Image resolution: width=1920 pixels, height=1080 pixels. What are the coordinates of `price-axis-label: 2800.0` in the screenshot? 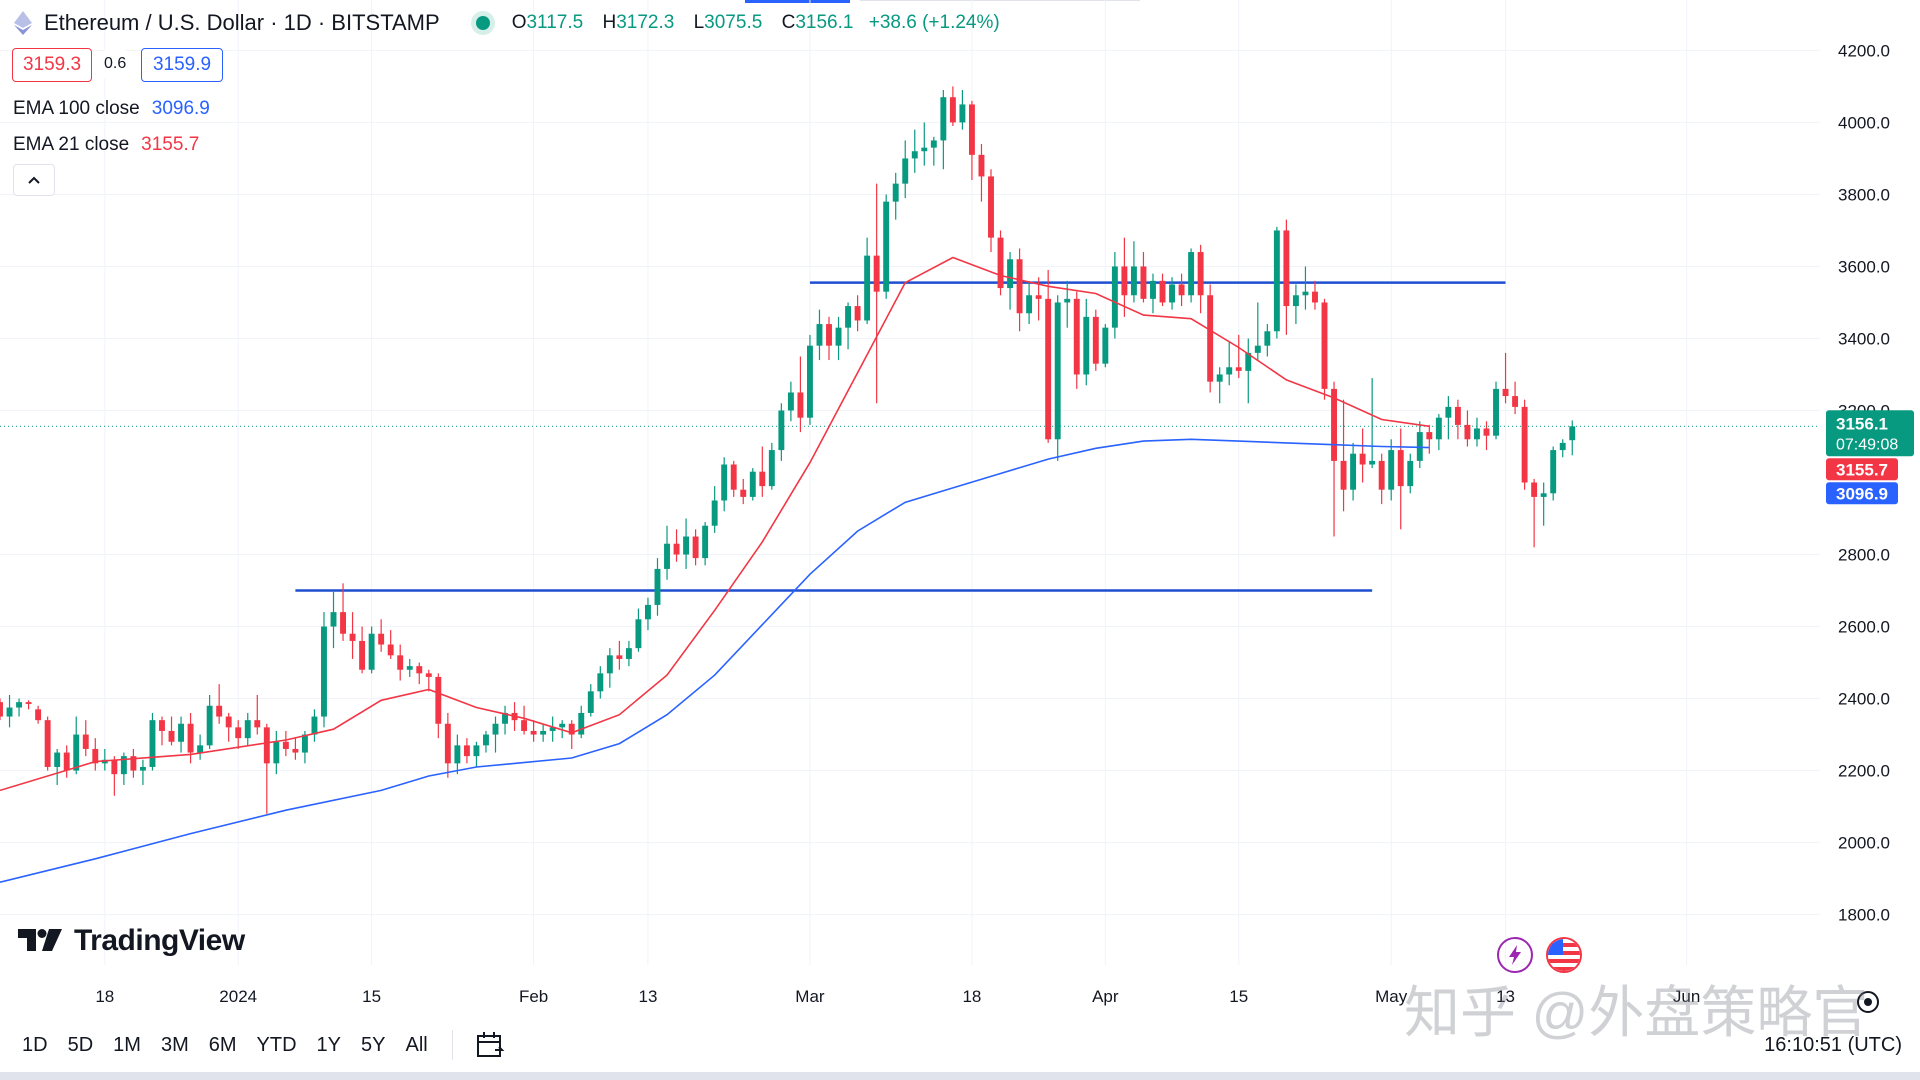 It's located at (1864, 555).